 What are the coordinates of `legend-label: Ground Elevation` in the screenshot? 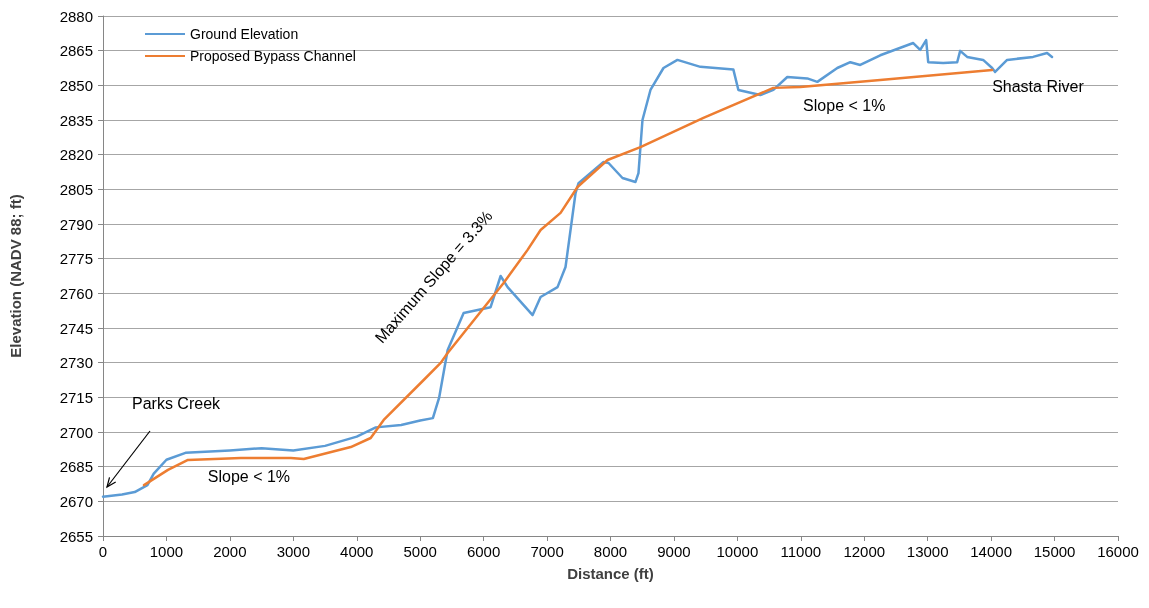 It's located at (244, 34).